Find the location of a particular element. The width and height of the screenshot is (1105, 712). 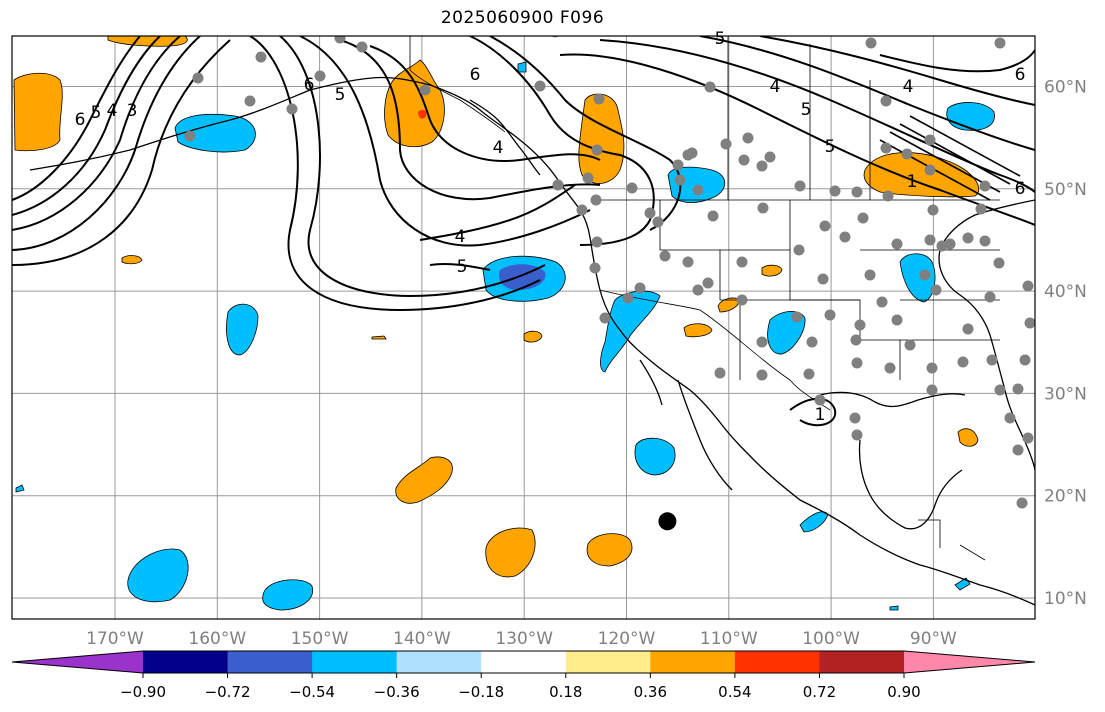

longitude-label: 130°W is located at coordinates (524, 639).